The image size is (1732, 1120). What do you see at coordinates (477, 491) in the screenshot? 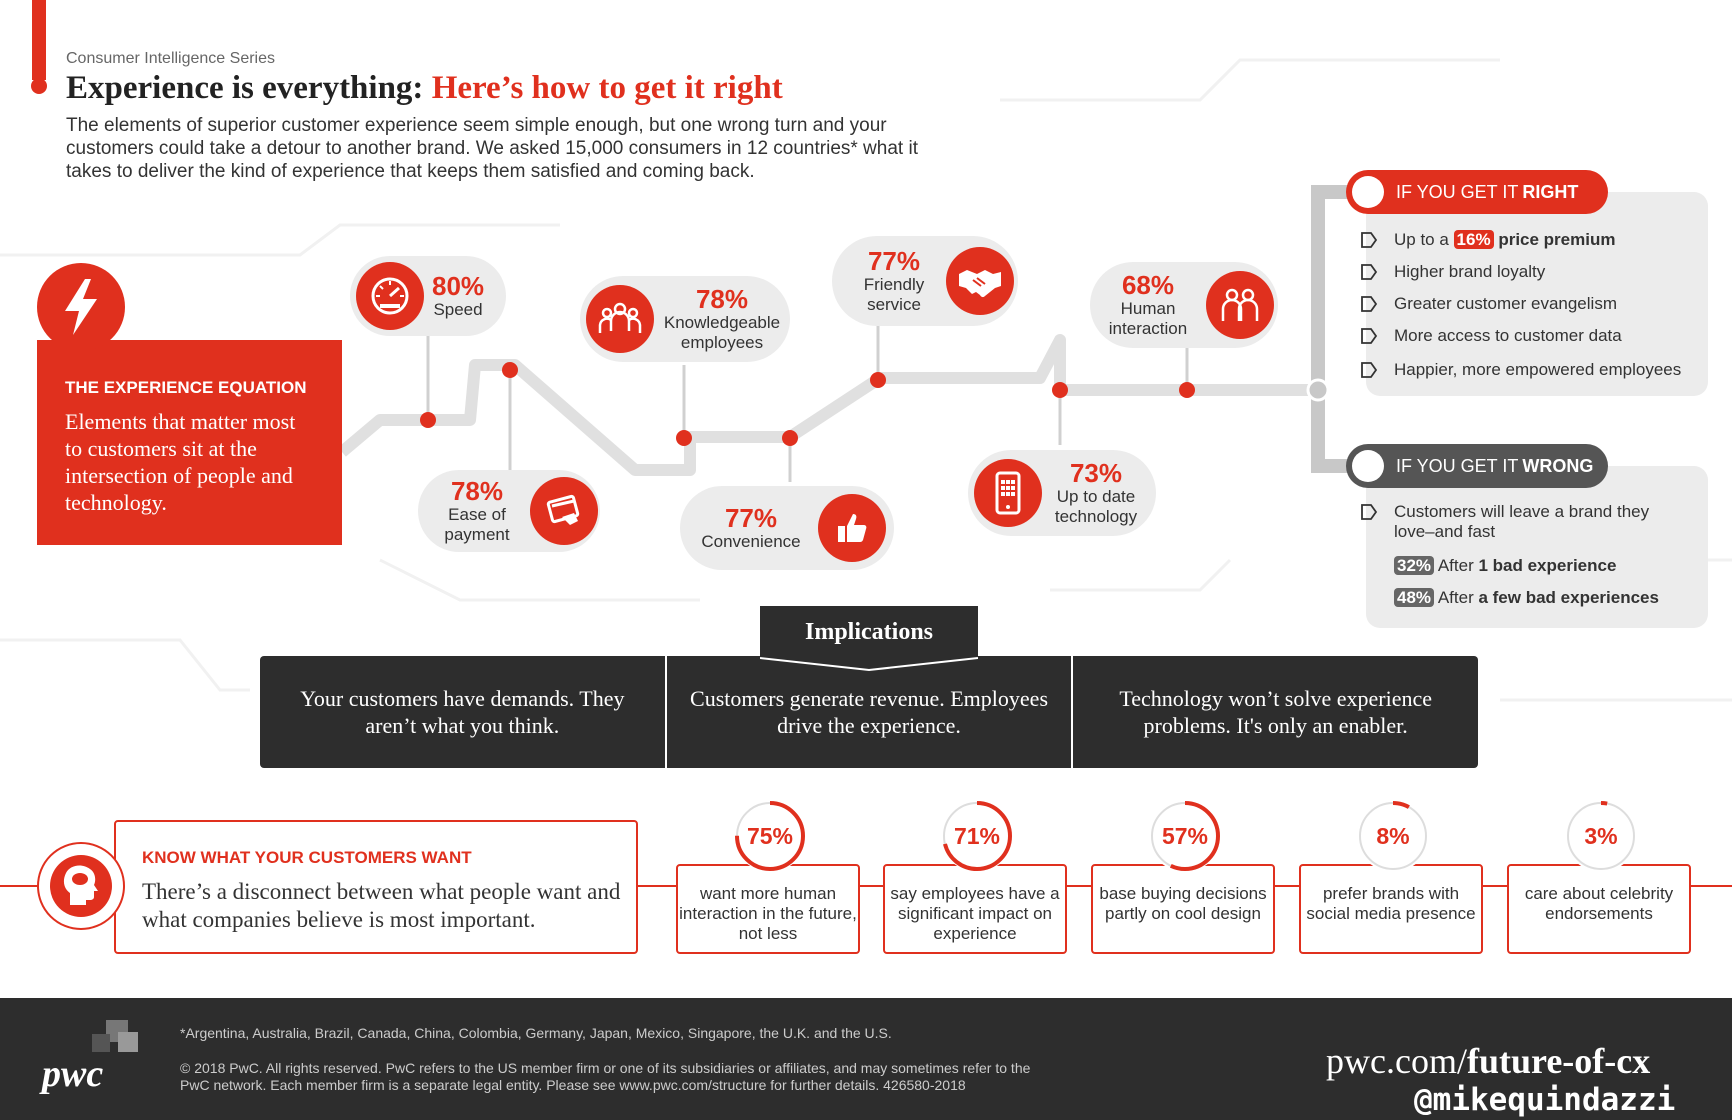
I see `element-pct: 78%` at bounding box center [477, 491].